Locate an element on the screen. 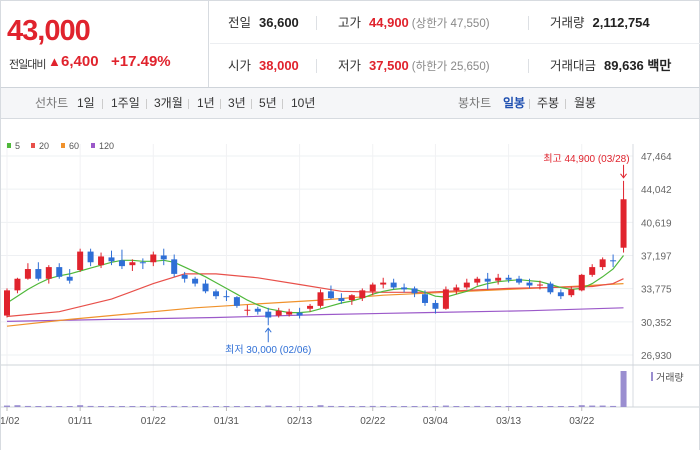  legend-label: 5 is located at coordinates (17, 146).